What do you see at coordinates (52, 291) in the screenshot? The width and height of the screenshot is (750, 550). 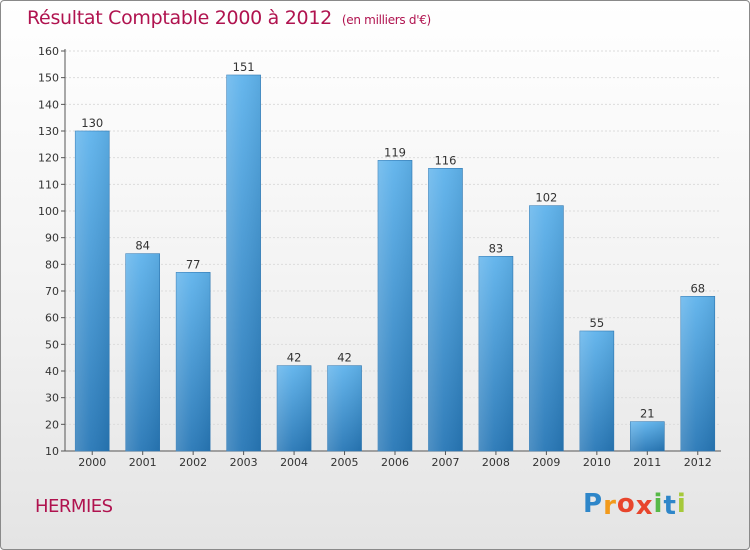 I see `y-tick-label: 70` at bounding box center [52, 291].